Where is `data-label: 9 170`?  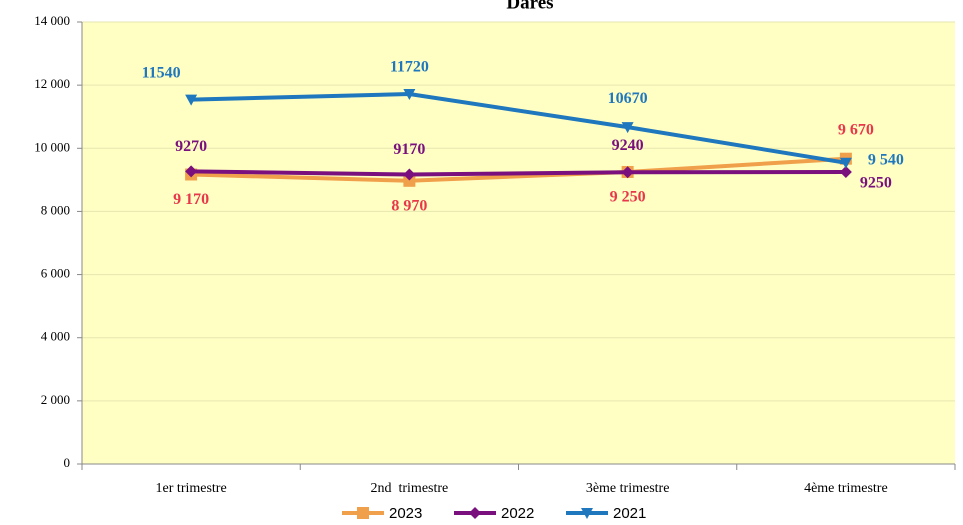 data-label: 9 170 is located at coordinates (191, 199).